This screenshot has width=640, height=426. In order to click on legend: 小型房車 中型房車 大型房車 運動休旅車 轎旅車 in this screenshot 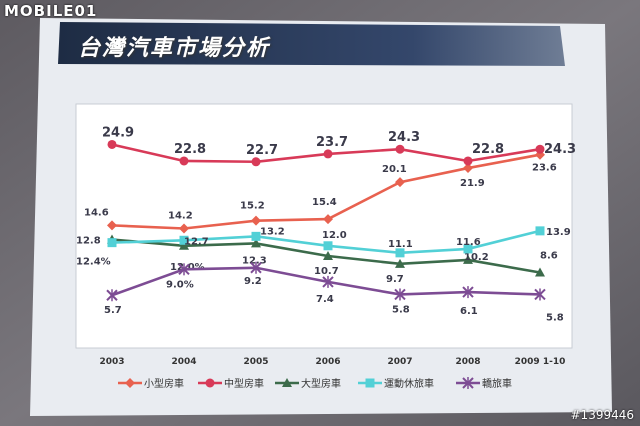, I will do `click(315, 383)`.